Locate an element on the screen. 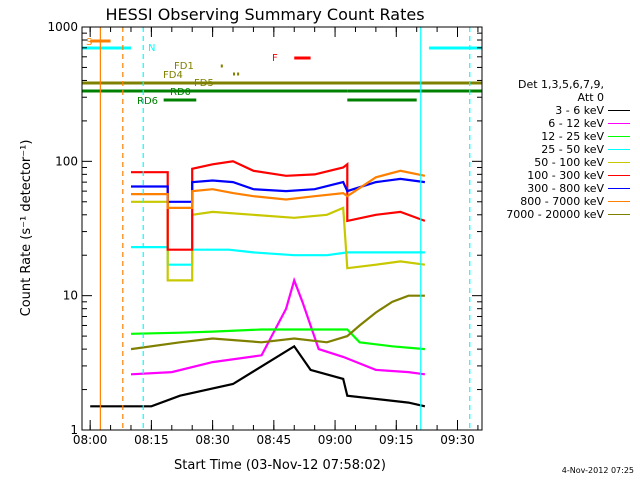 This screenshot has height=480, width=640. legend-item: 6 - 12 keV is located at coordinates (554, 123).